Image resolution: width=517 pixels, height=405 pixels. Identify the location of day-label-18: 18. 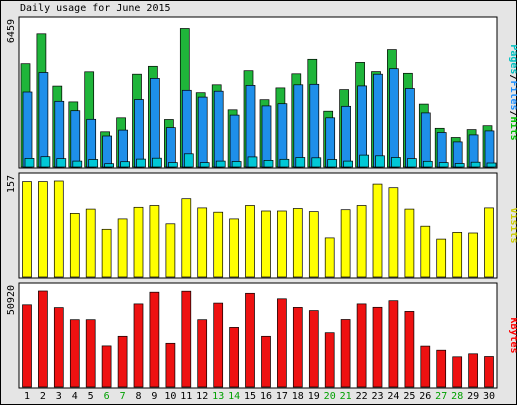
(298, 396).